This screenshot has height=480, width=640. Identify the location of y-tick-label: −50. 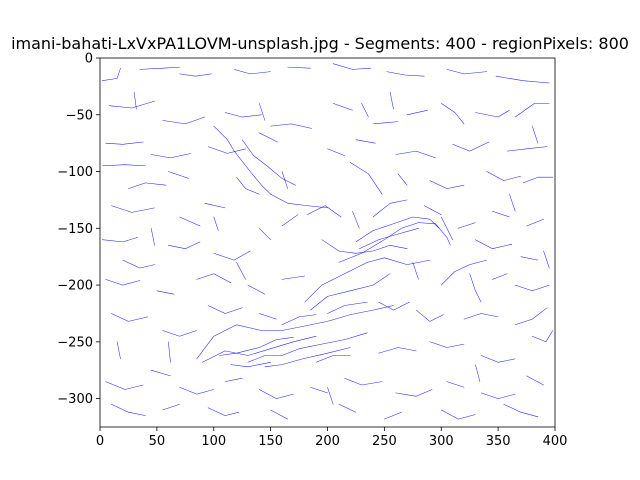
(79, 115).